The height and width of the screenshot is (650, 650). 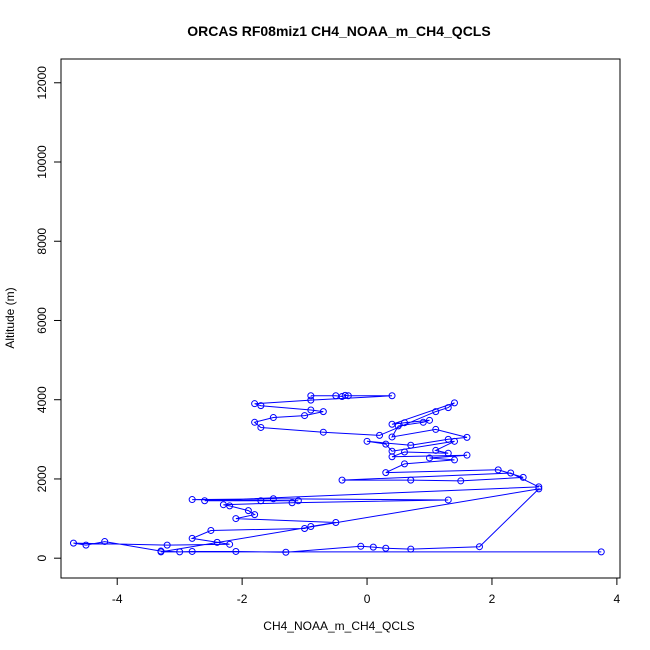 What do you see at coordinates (42, 241) in the screenshot?
I see `y-tick-label: 8000` at bounding box center [42, 241].